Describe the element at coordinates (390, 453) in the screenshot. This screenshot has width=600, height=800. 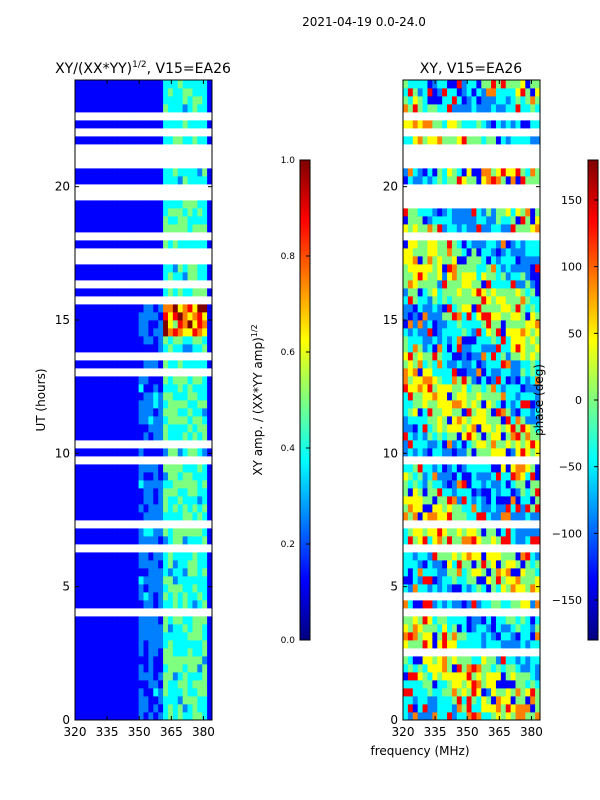
I see `y-tick-label: 10` at that location.